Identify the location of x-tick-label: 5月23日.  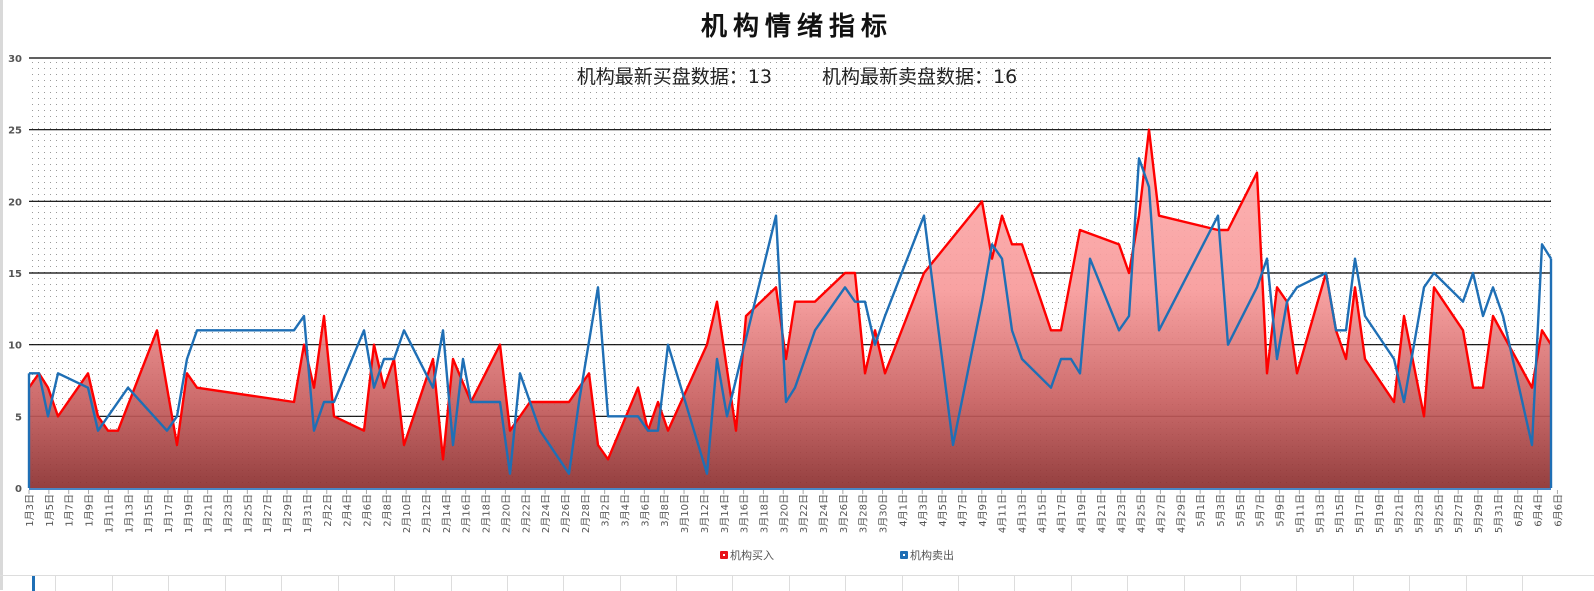
(1420, 513).